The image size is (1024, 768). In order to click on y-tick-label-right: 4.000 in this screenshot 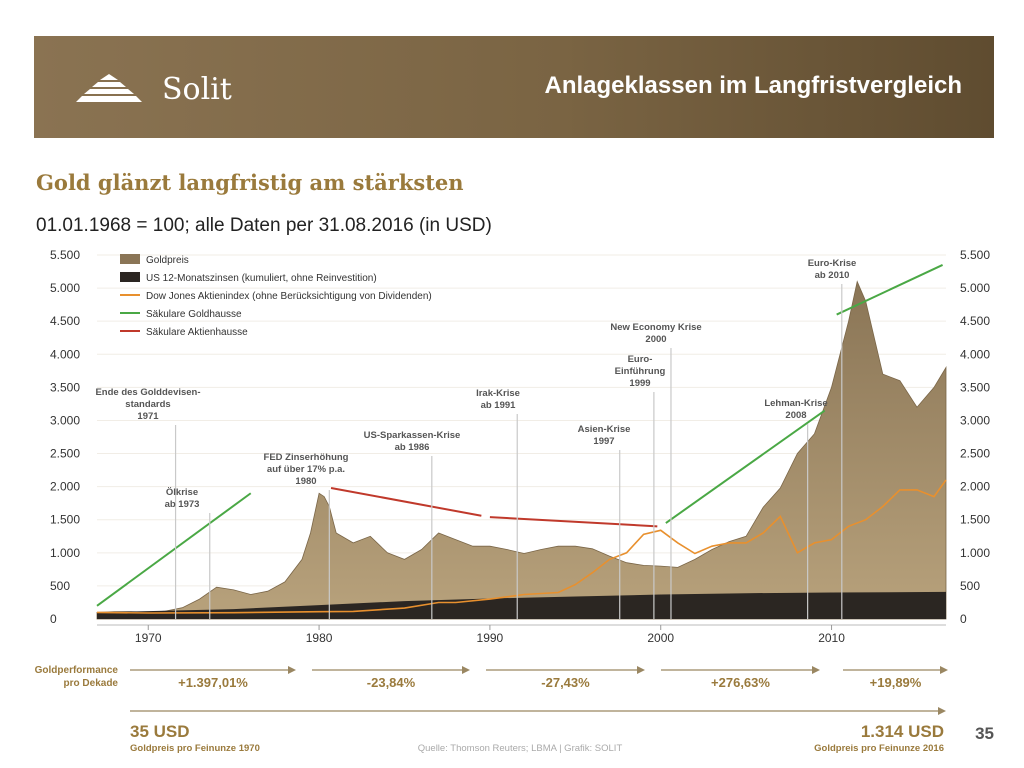, I will do `click(975, 354)`.